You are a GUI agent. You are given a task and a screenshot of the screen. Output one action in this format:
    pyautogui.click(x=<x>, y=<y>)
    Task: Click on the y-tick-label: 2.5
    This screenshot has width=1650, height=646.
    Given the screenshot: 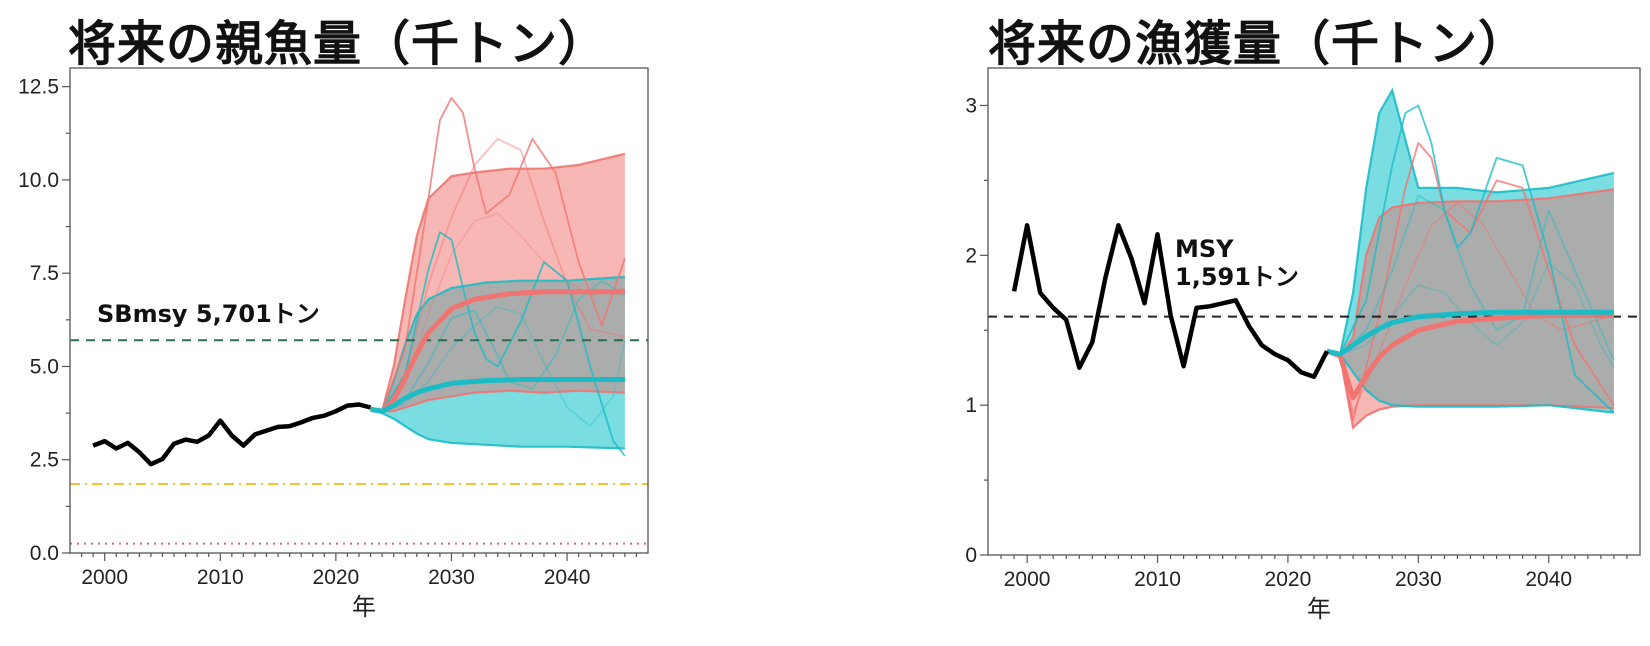 What is the action you would take?
    pyautogui.click(x=44, y=460)
    